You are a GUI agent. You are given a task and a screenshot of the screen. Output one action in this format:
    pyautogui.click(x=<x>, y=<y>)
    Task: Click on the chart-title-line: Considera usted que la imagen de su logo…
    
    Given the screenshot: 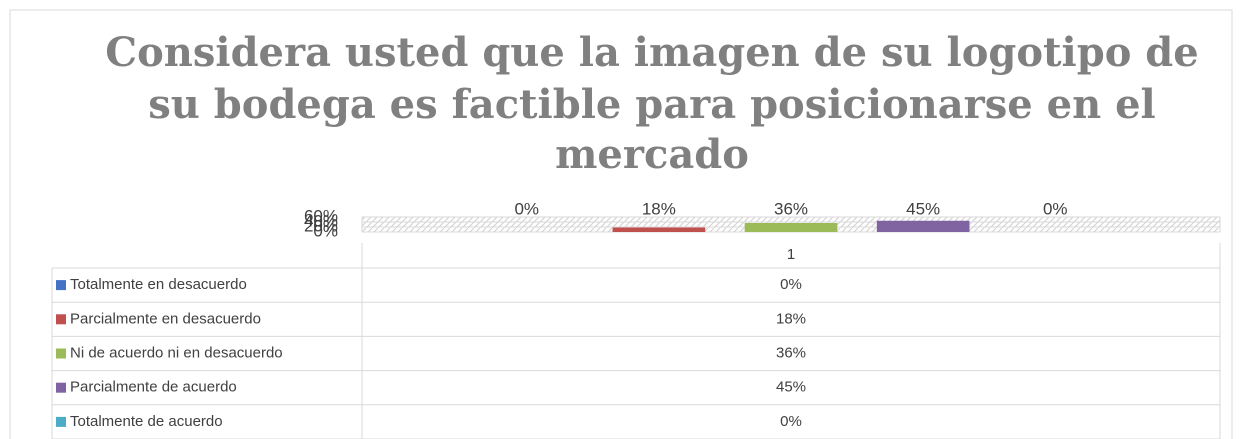 What is the action you would take?
    pyautogui.click(x=651, y=52)
    